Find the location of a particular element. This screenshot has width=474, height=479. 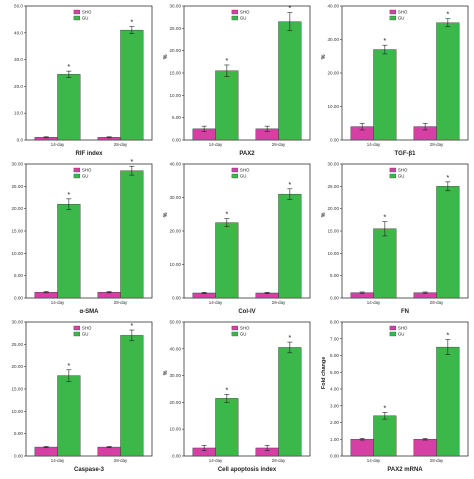

bar-sho-28-day is located at coordinates (109, 451).